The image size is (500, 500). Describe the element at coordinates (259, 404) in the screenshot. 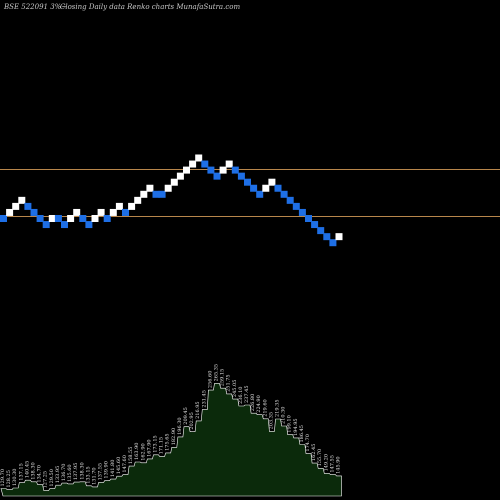

I see `volume-label-42: 224.90` at that location.